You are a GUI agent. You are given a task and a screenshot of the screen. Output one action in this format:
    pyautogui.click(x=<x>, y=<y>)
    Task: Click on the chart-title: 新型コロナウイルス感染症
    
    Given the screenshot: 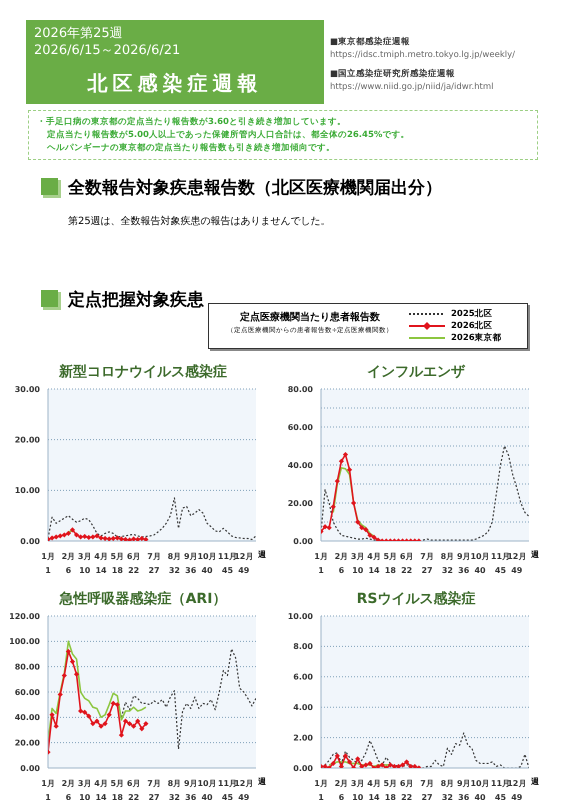 What is the action you would take?
    pyautogui.click(x=143, y=372)
    